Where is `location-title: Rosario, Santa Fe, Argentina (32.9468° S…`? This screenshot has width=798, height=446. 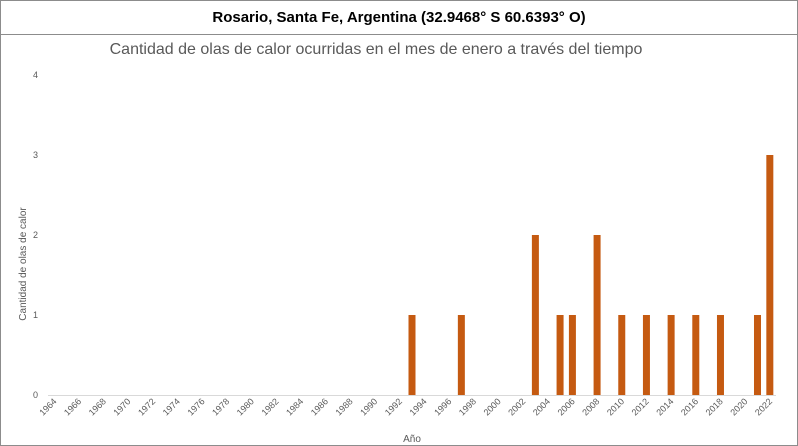
location-title: Rosario, Santa Fe, Argentina (32.9468° S… is located at coordinates (399, 17).